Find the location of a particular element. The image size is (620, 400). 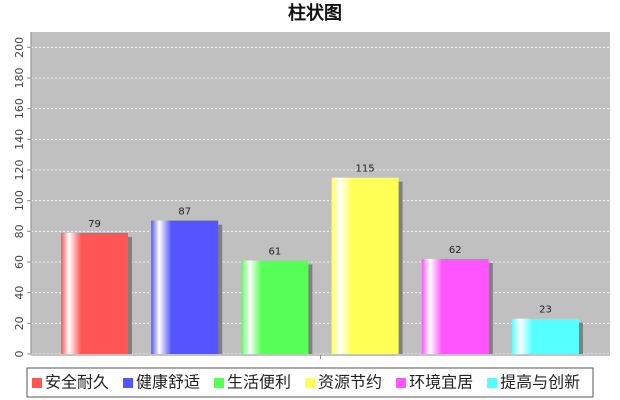

y-tick-label: 180 is located at coordinates (19, 78).